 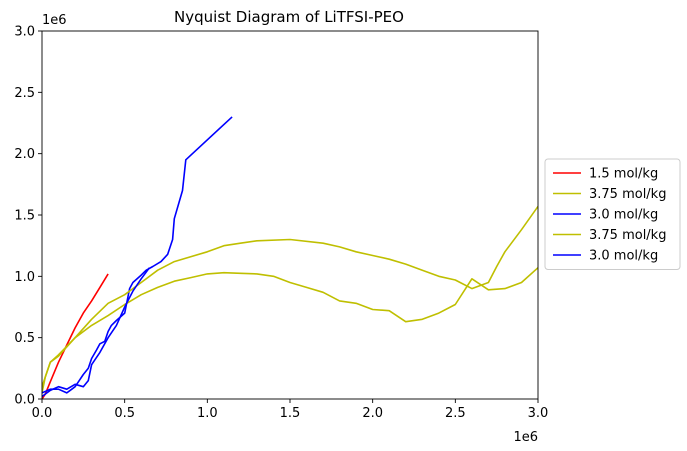 What do you see at coordinates (24, 400) in the screenshot?
I see `y-tick-label: 0.0` at bounding box center [24, 400].